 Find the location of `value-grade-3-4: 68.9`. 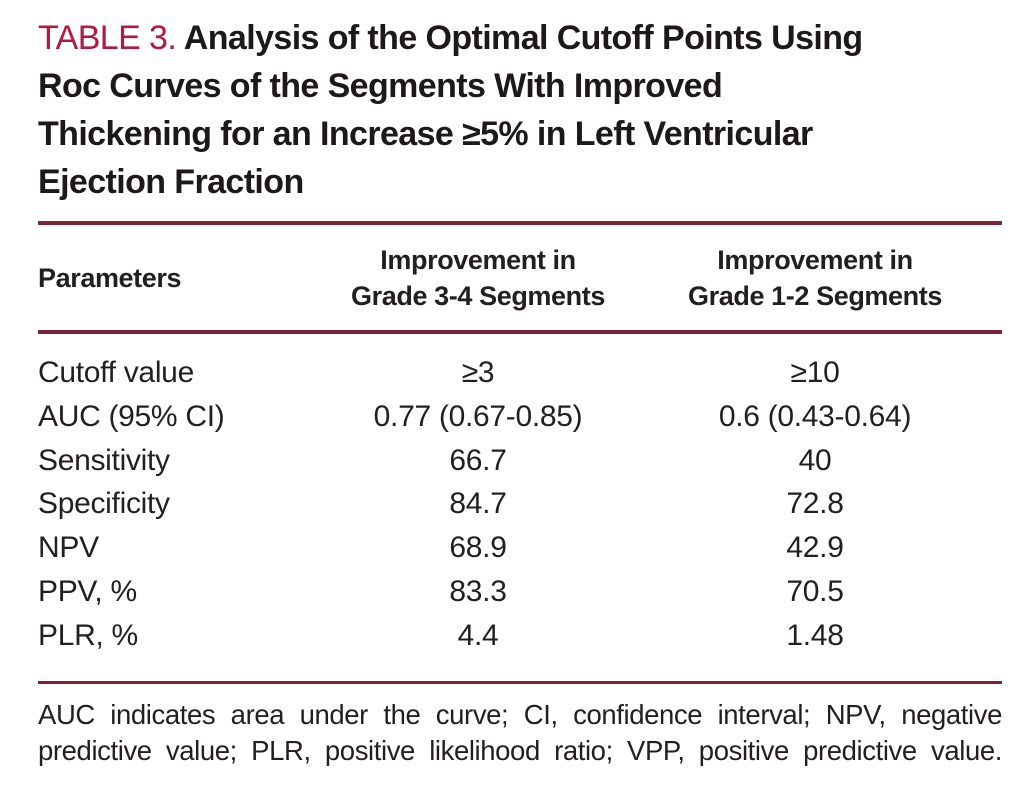

value-grade-3-4: 68.9 is located at coordinates (478, 548).